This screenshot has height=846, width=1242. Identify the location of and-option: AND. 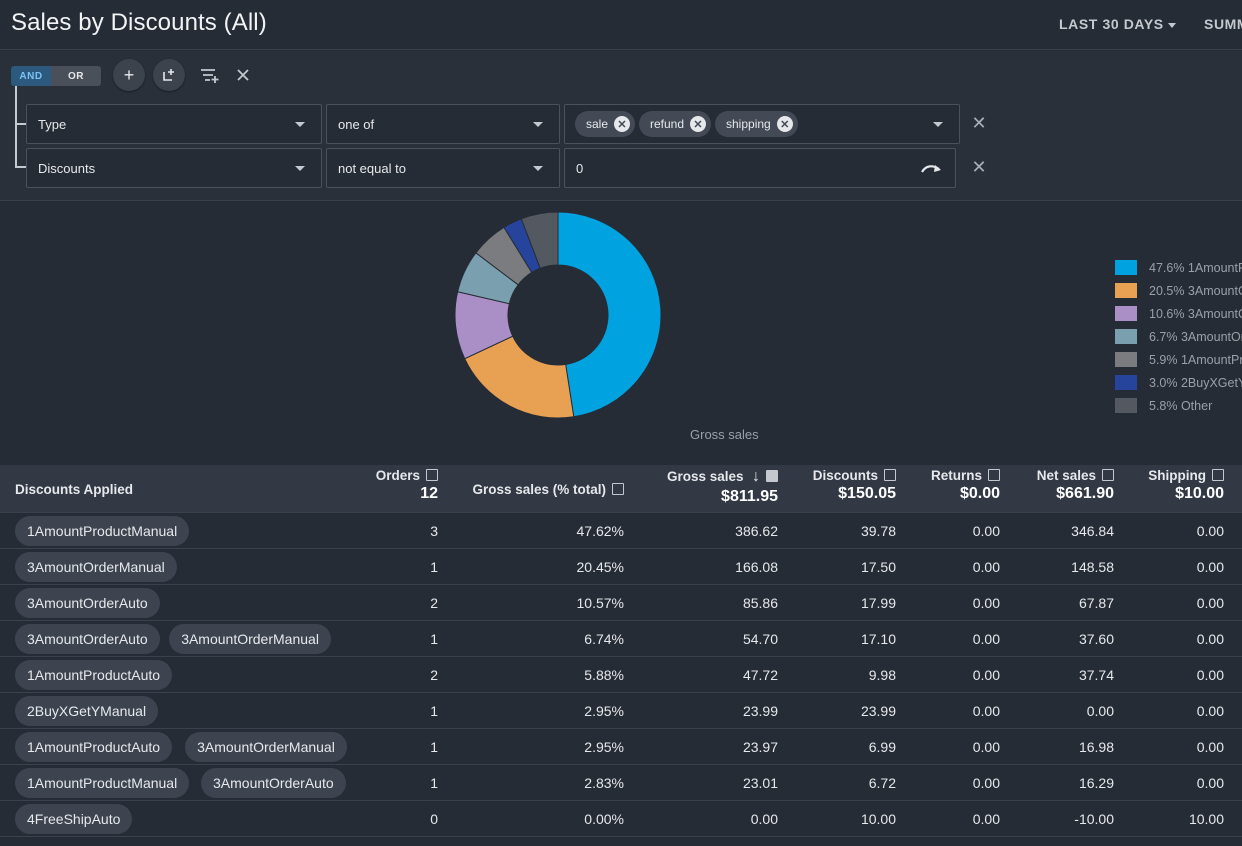
(31, 76).